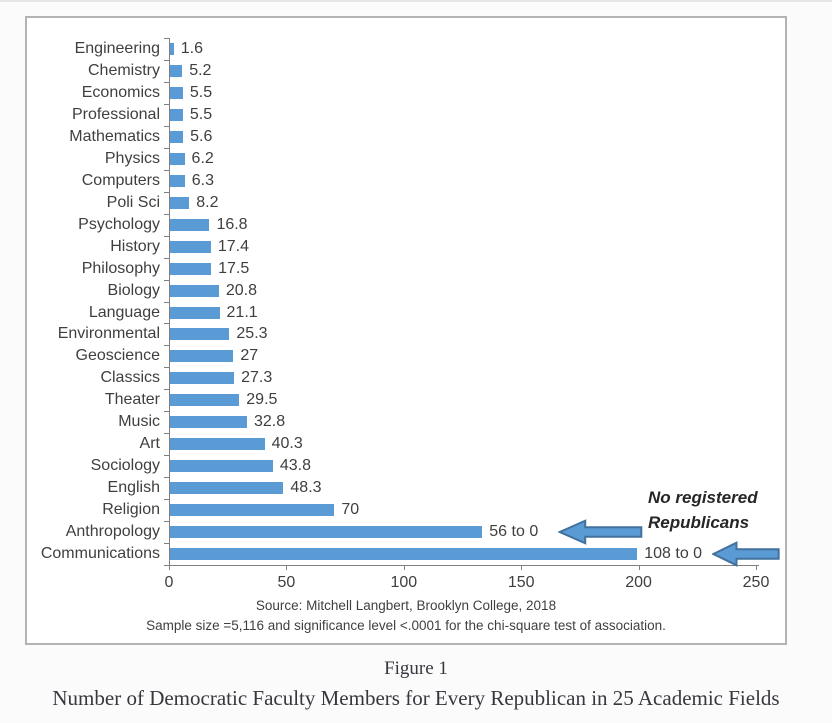  I want to click on category-label: History, so click(135, 246).